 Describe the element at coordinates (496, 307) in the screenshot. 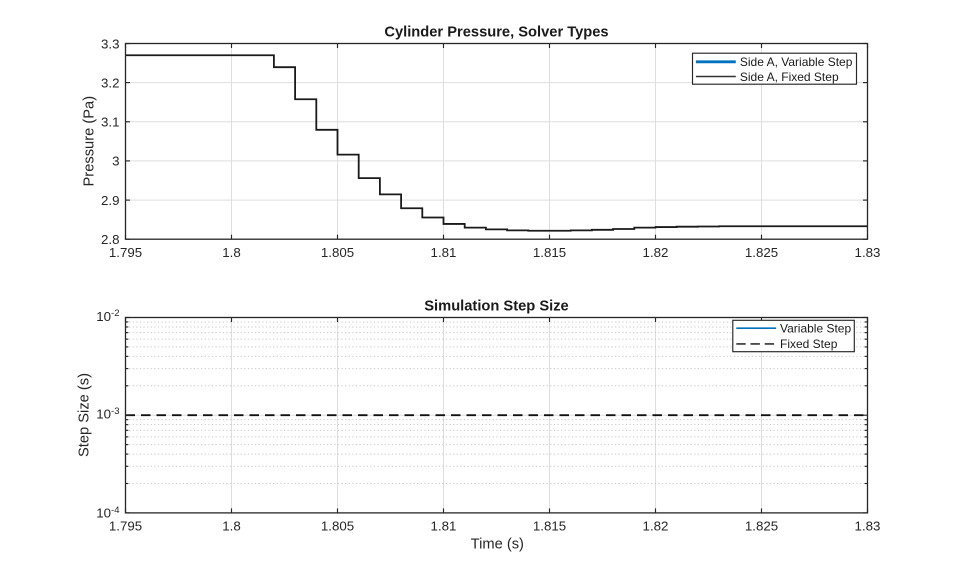

I see `svg-text: Simulation Step Size` at that location.